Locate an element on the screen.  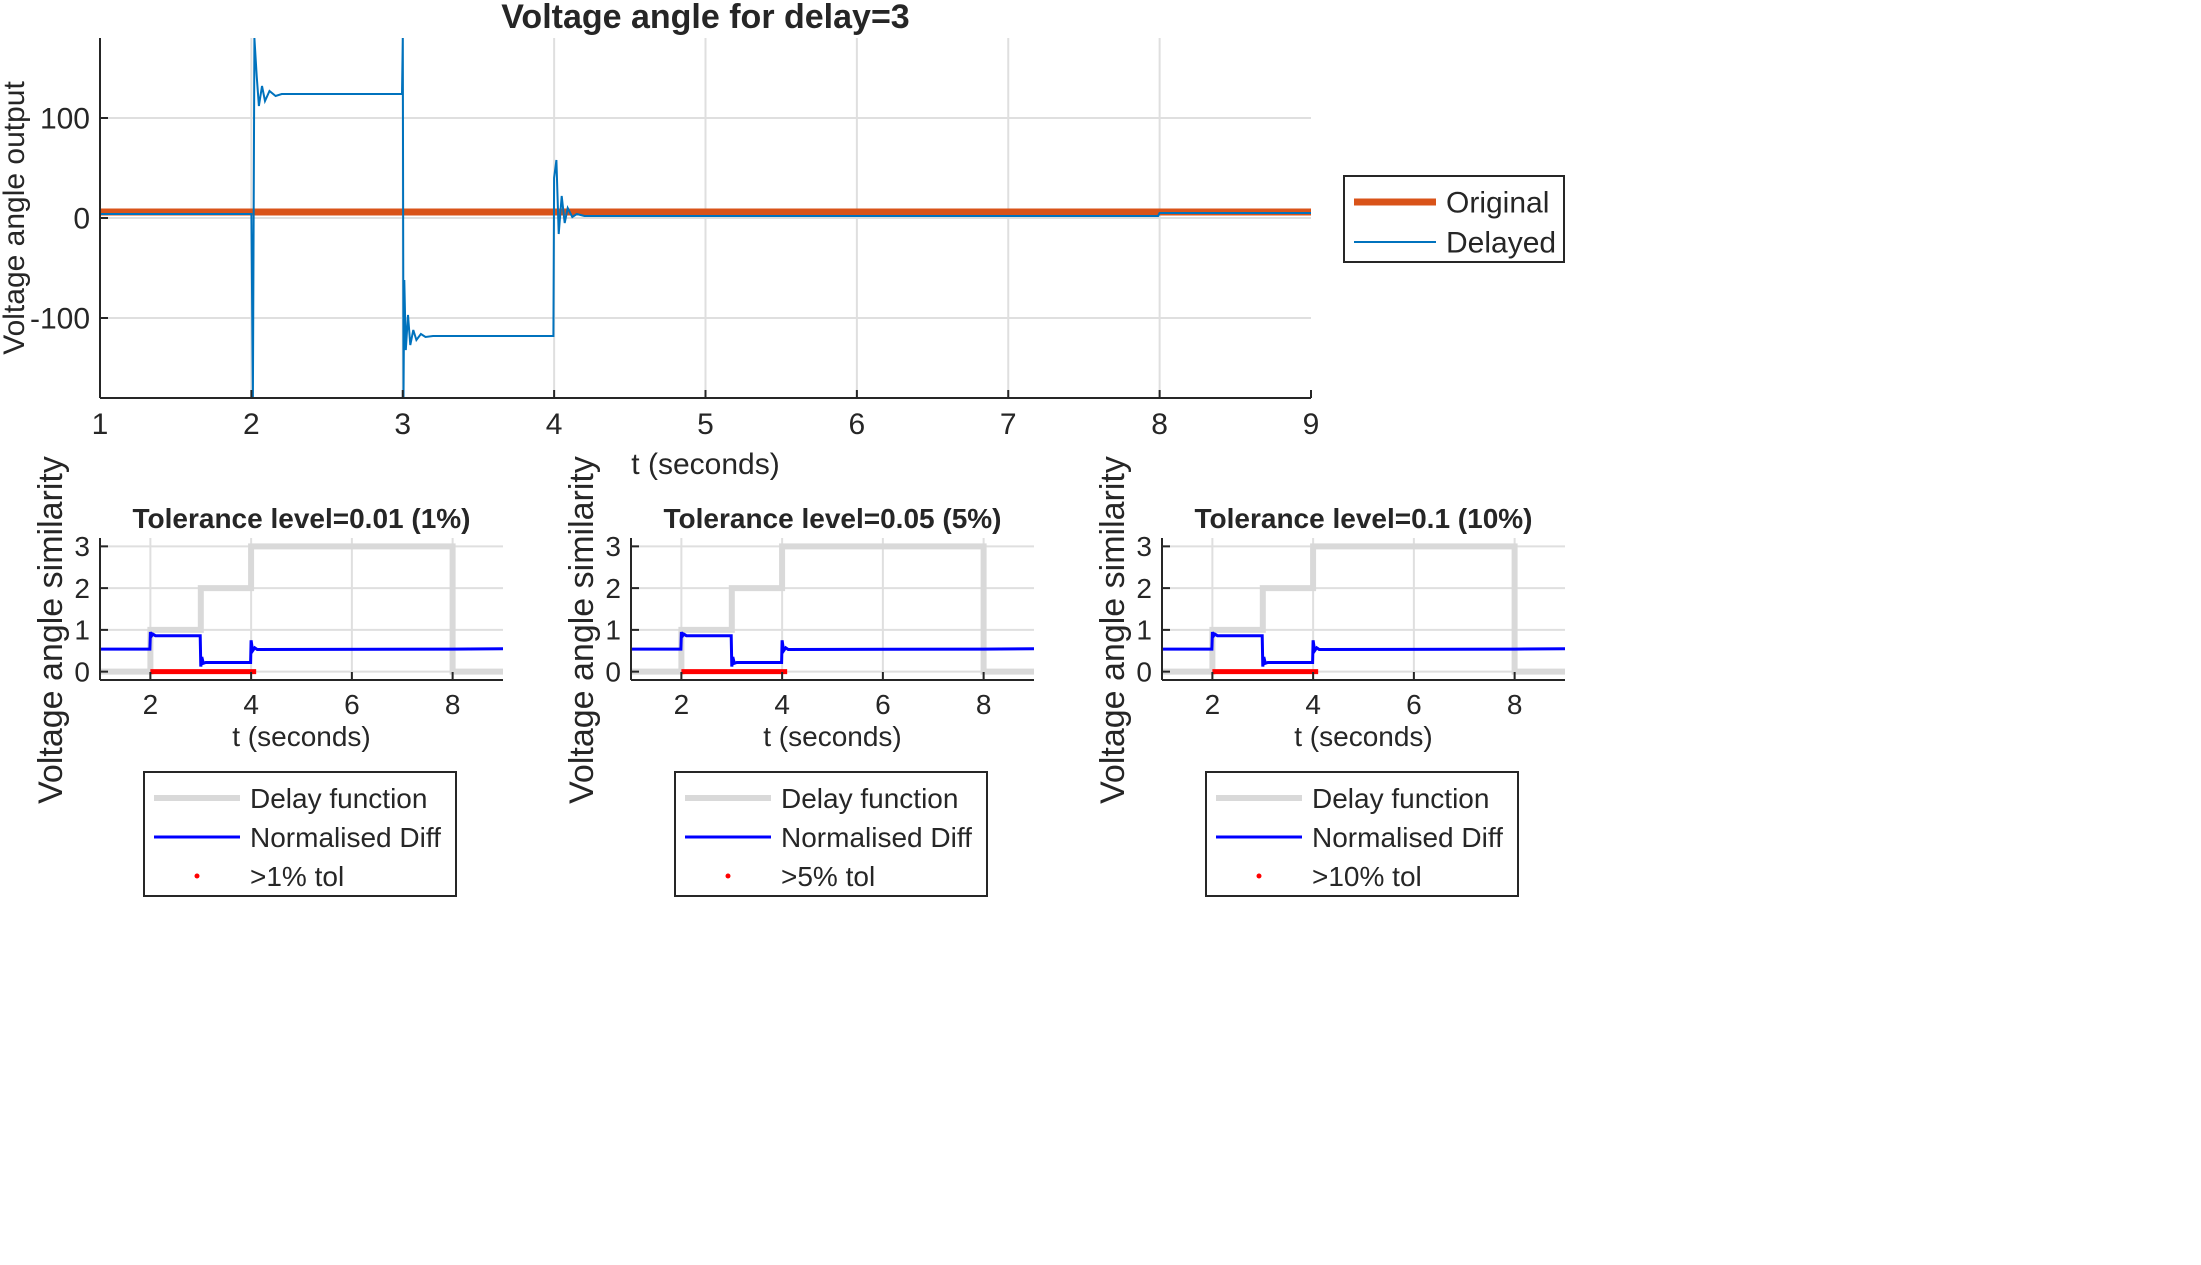
legend-label: >10% tol is located at coordinates (1367, 876).